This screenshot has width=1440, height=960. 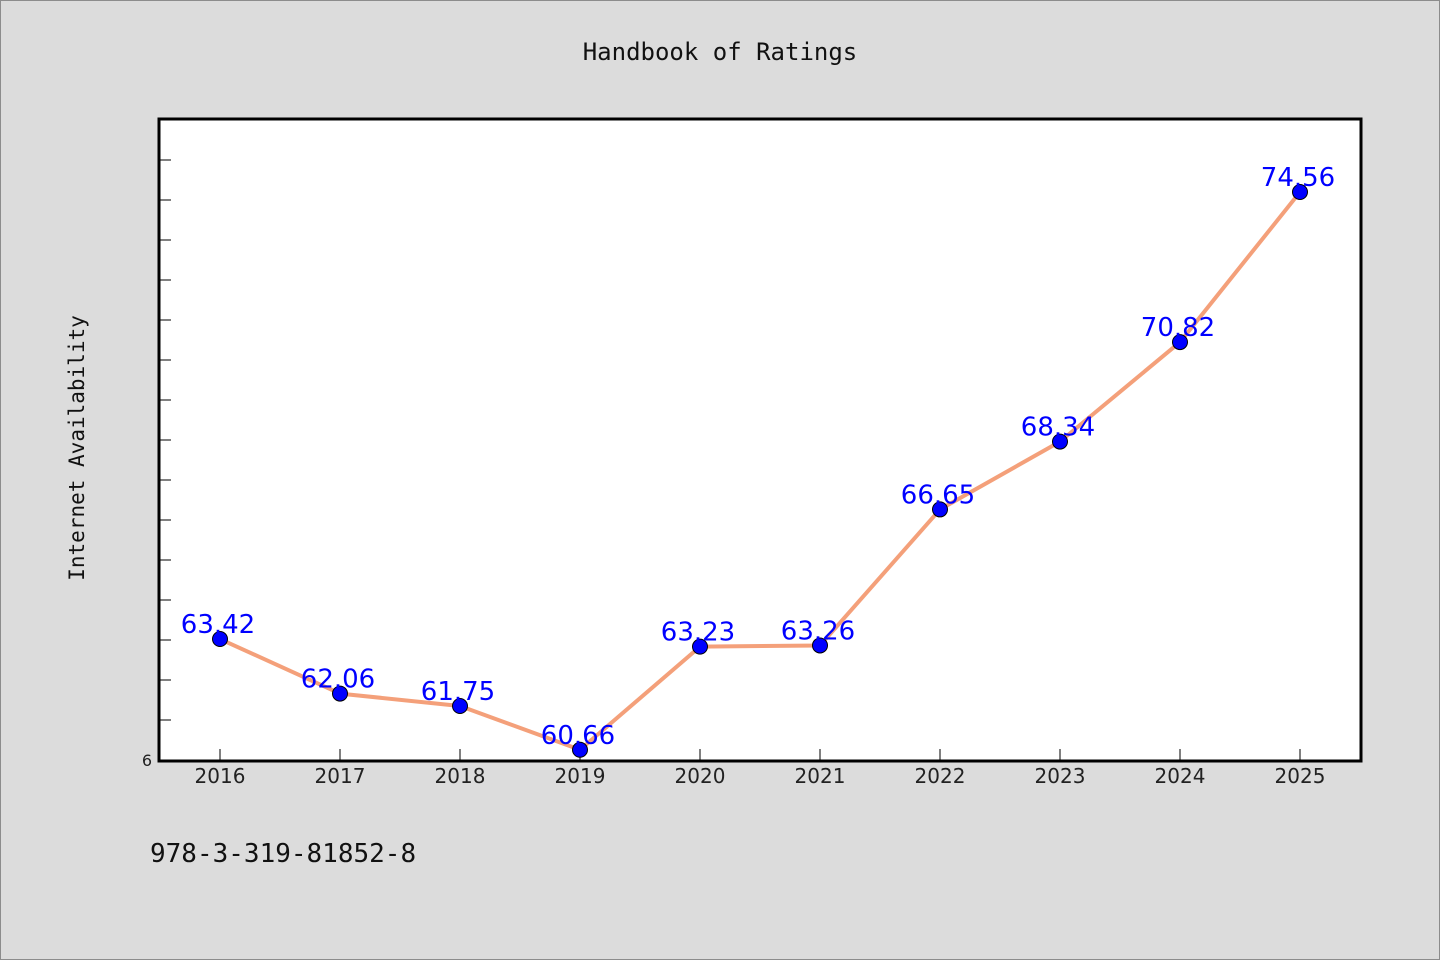 What do you see at coordinates (338, 680) in the screenshot?
I see `data-label: 62.06` at bounding box center [338, 680].